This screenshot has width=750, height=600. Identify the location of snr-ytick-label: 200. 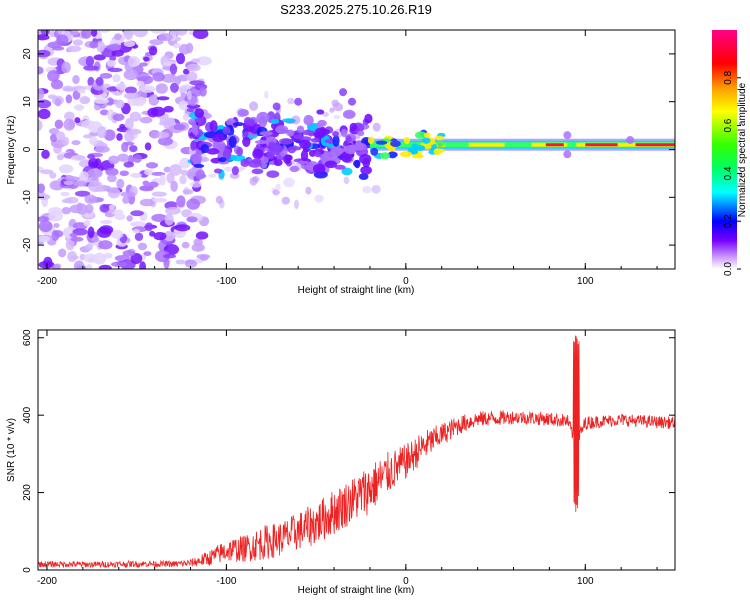
(27, 492).